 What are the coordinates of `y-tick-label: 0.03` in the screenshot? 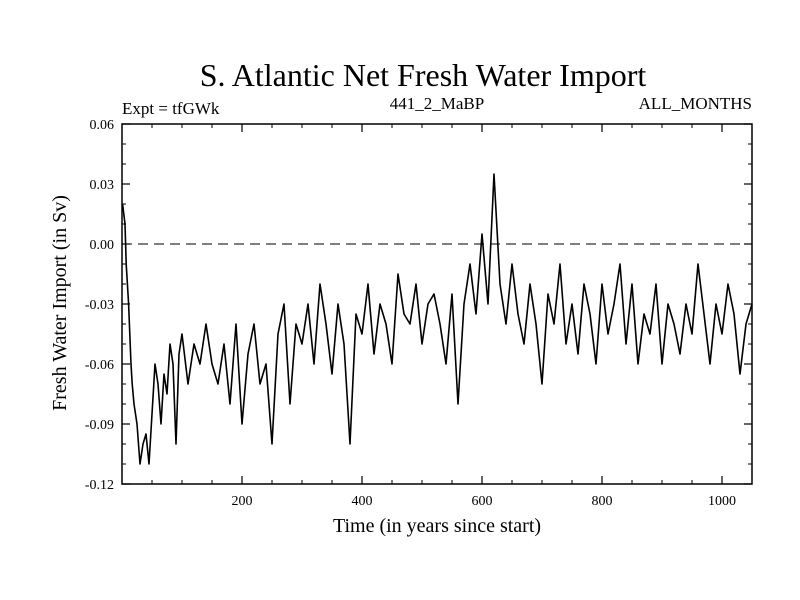 It's located at (102, 185).